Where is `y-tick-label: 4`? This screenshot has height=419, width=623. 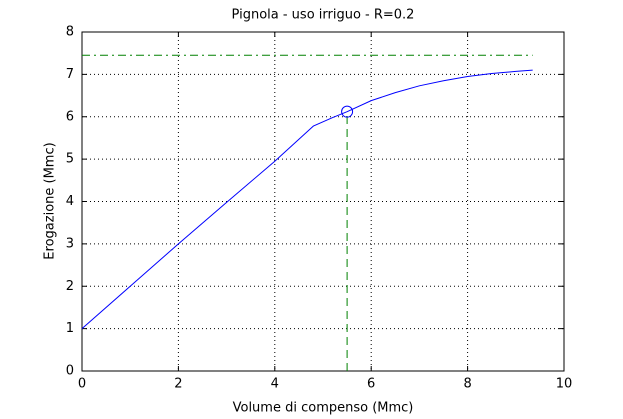
y-tick-label: 4 is located at coordinates (70, 201).